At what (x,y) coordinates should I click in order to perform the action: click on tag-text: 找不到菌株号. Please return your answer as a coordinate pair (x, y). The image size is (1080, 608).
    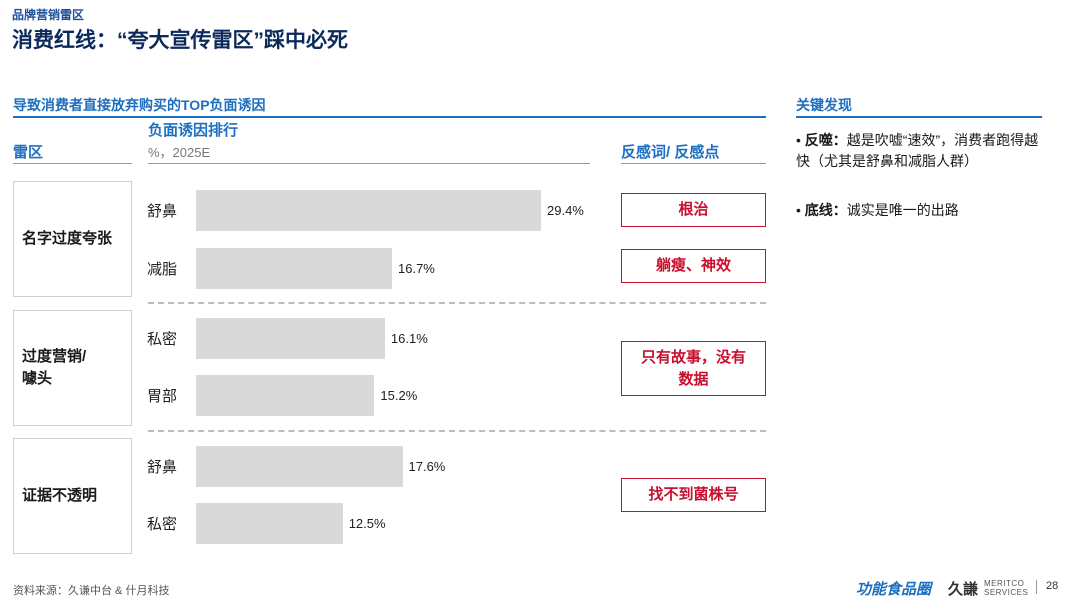
    Looking at the image, I should click on (693, 494).